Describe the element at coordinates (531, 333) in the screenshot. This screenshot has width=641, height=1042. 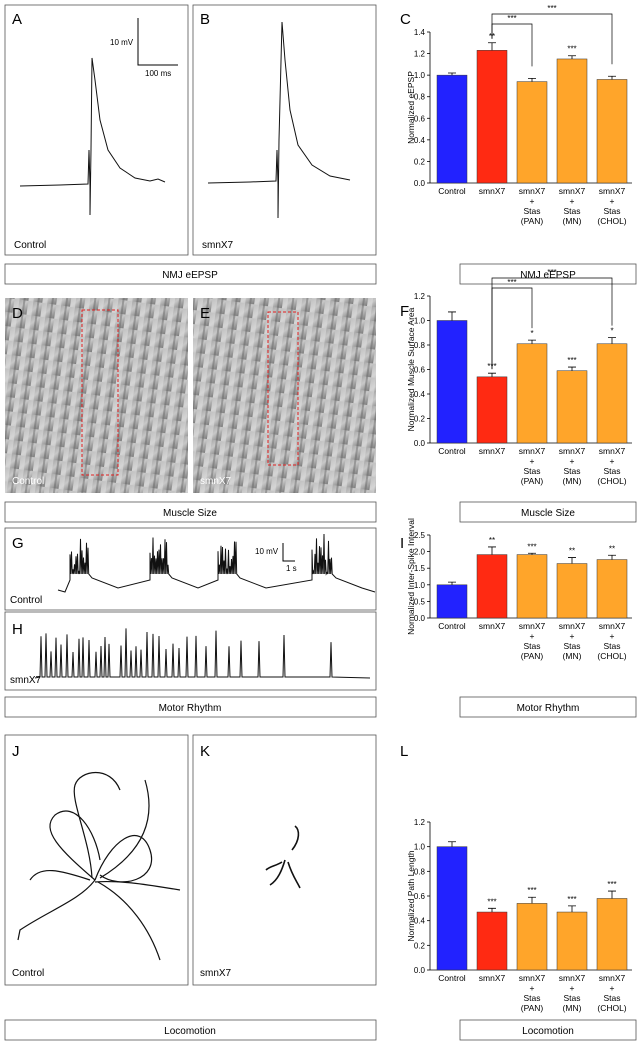
I see `significance: *` at that location.